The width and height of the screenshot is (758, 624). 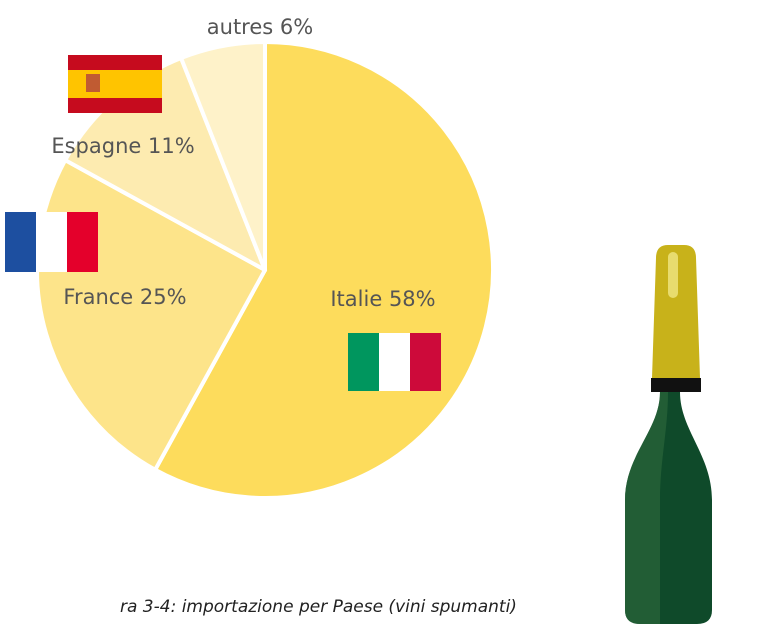 I want to click on slice-label: Italie 58%, so click(x=382, y=299).